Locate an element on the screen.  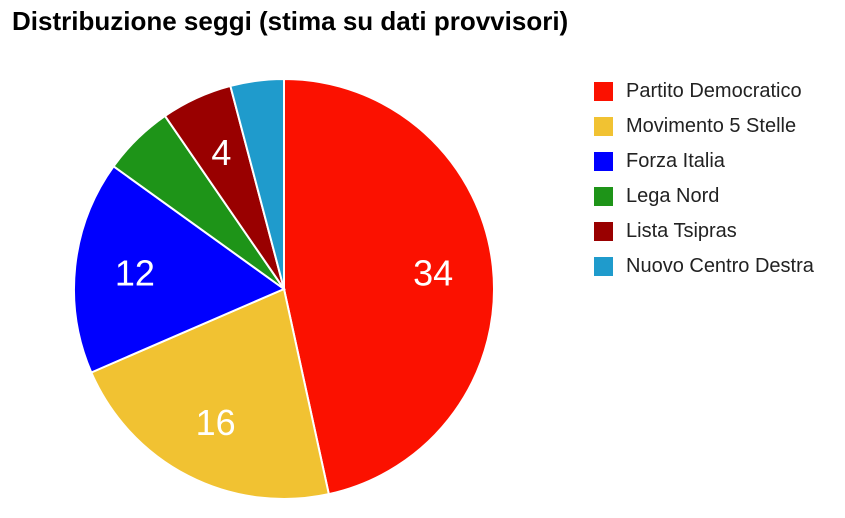
legend-item-nuovo-centro-destra: Nuovo Centro Destra is located at coordinates (716, 266).